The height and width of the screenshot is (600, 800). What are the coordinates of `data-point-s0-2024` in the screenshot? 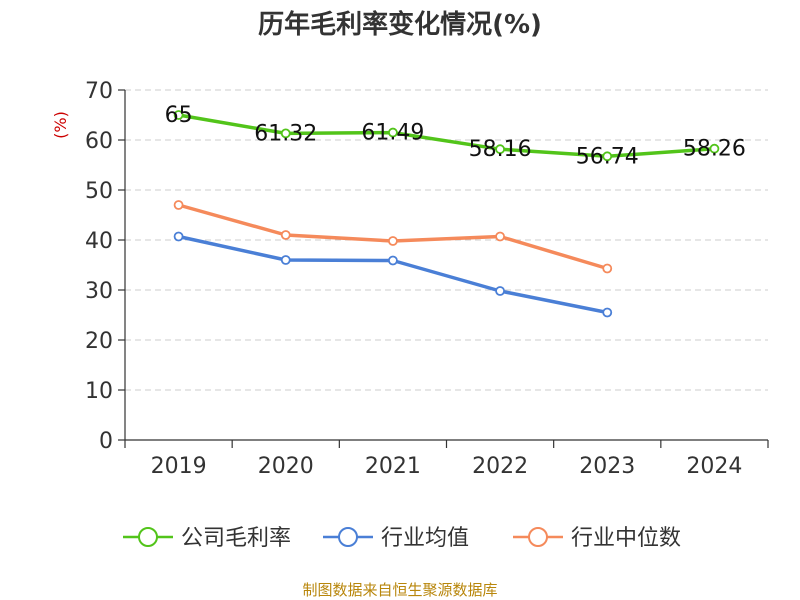 It's located at (714, 148).